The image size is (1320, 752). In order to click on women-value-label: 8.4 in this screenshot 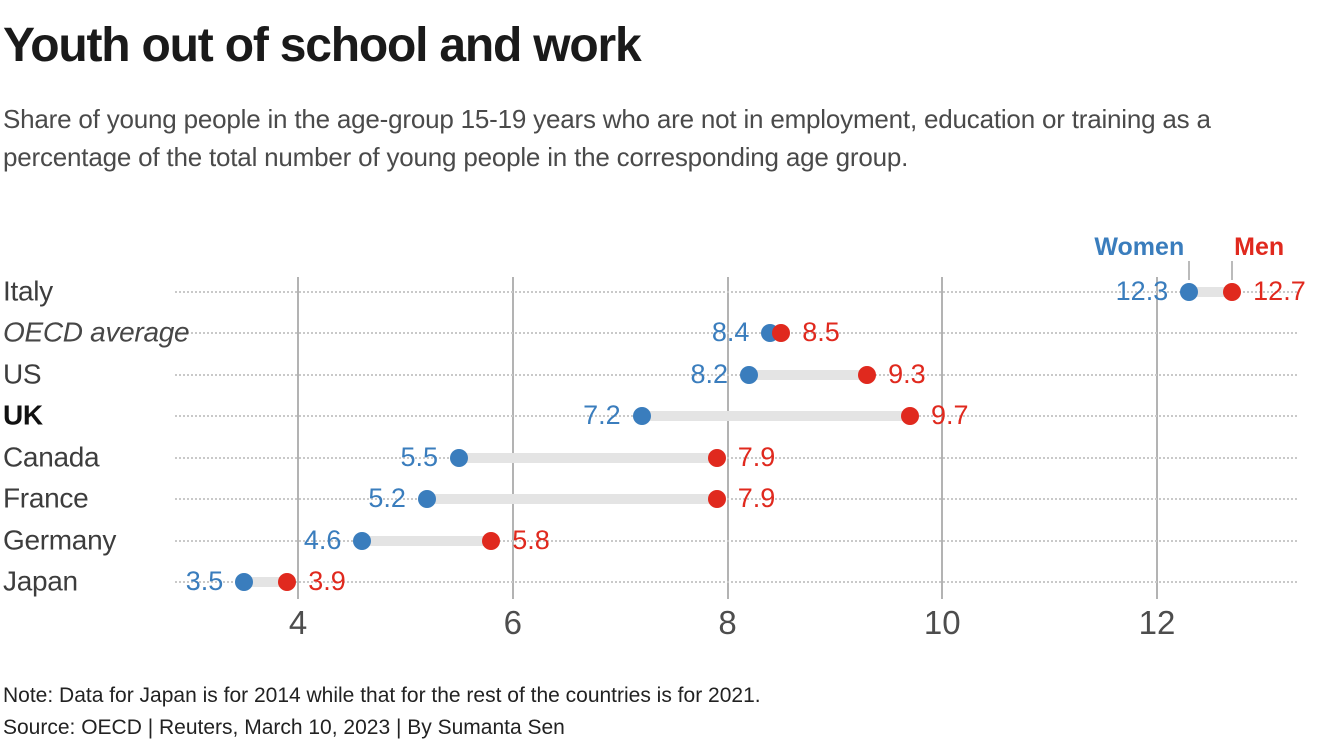, I will do `click(730, 332)`.